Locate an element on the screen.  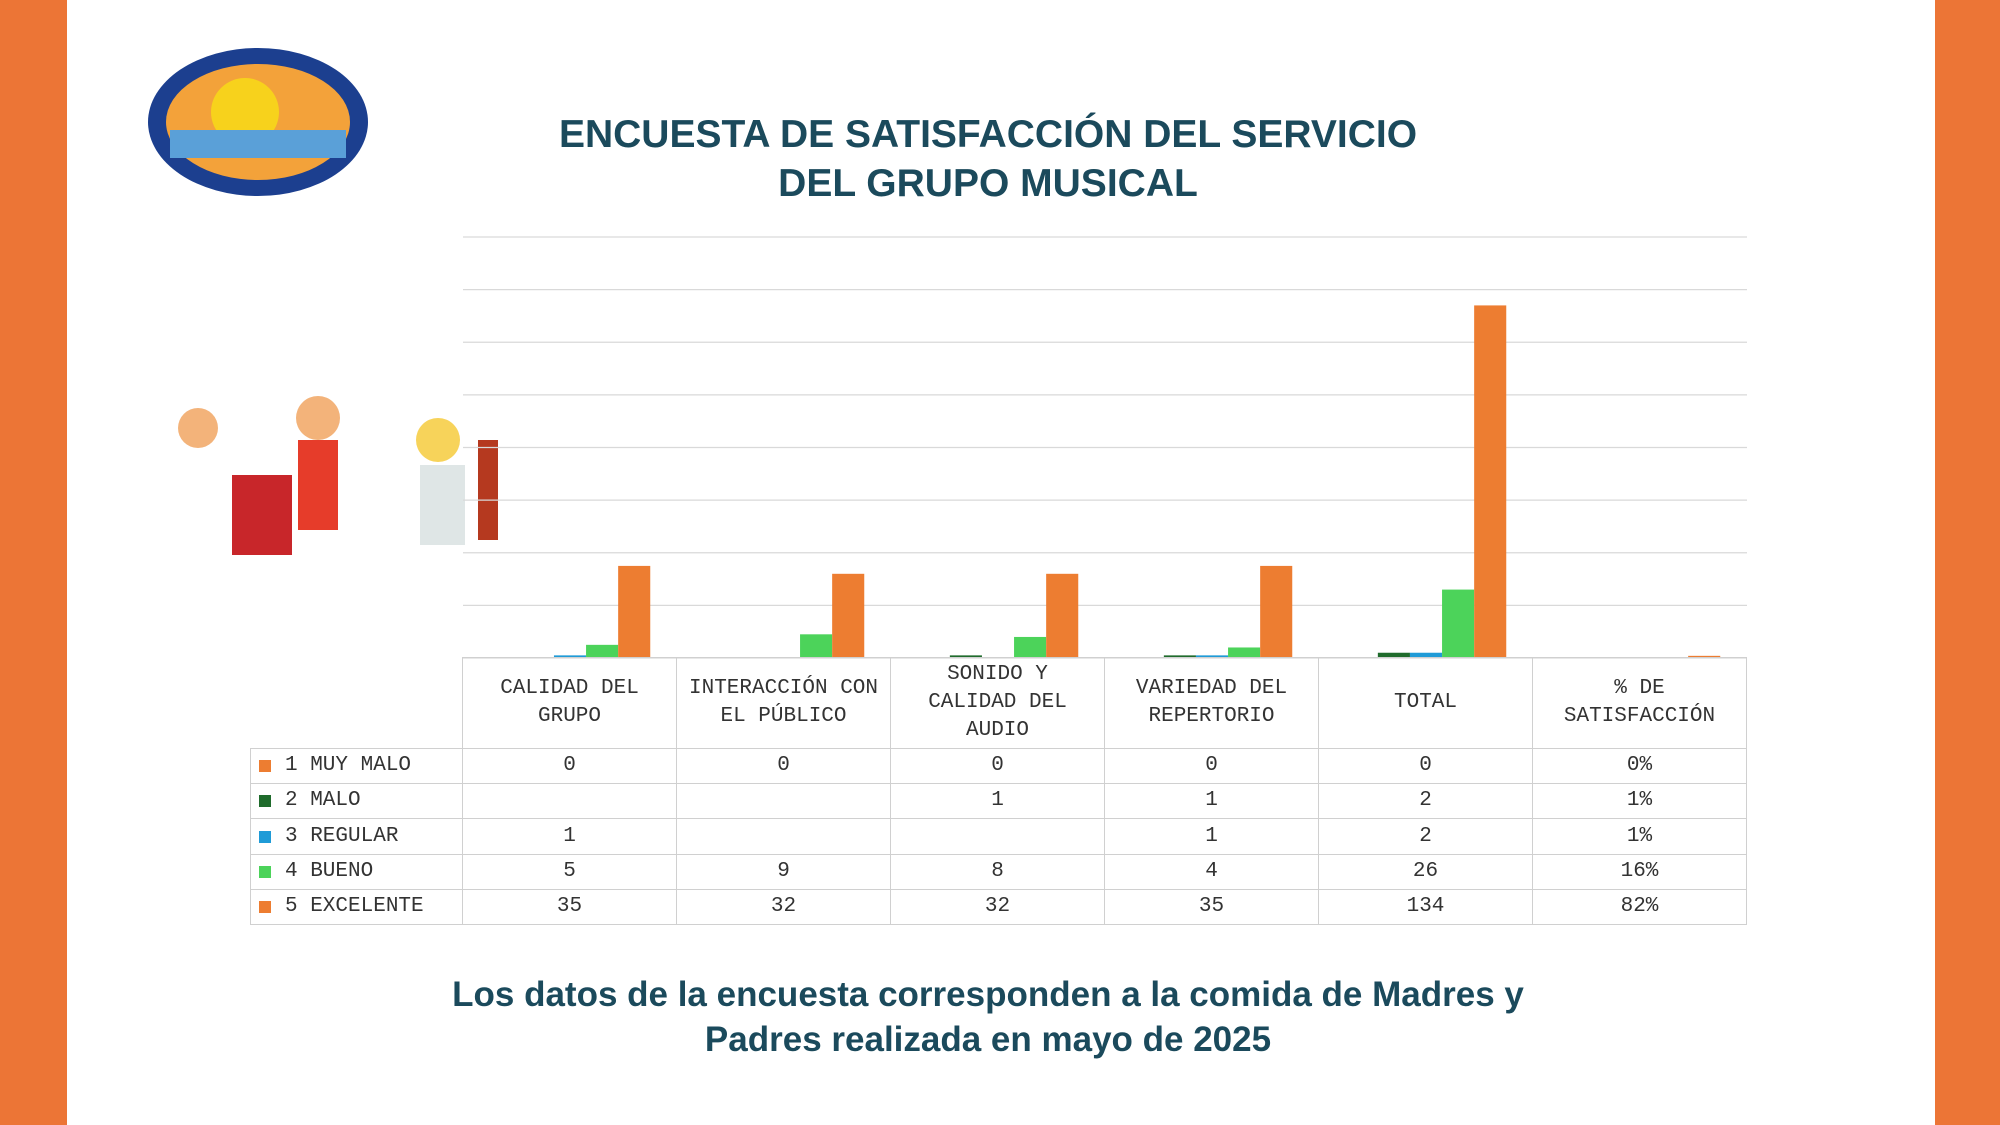
legend-label: 2 MALO is located at coordinates (323, 800).